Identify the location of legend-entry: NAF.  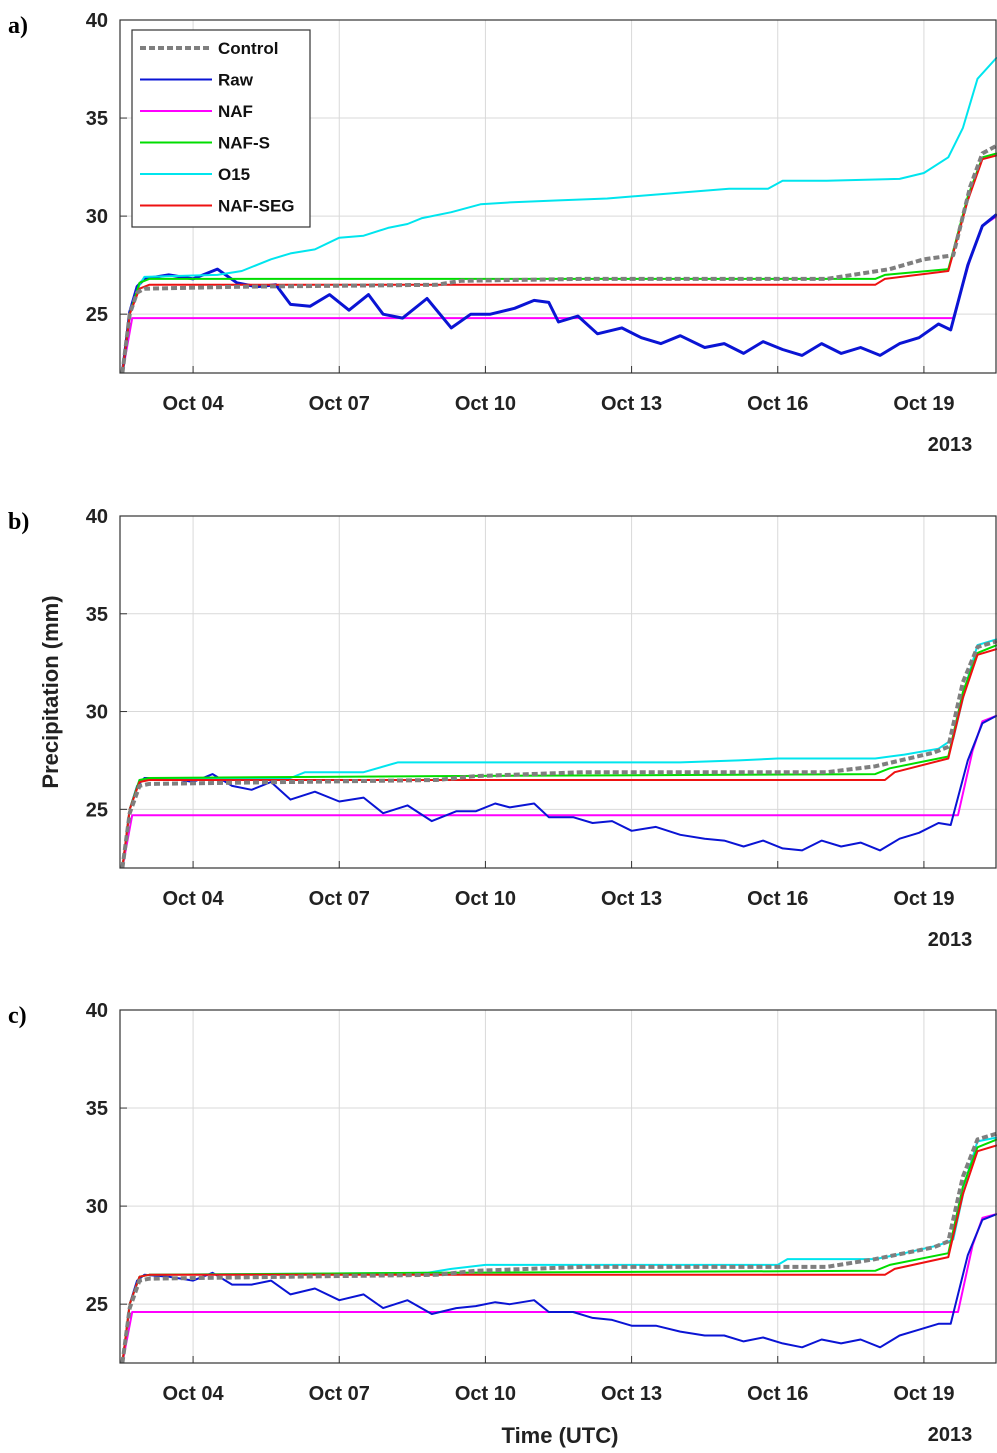
(235, 111).